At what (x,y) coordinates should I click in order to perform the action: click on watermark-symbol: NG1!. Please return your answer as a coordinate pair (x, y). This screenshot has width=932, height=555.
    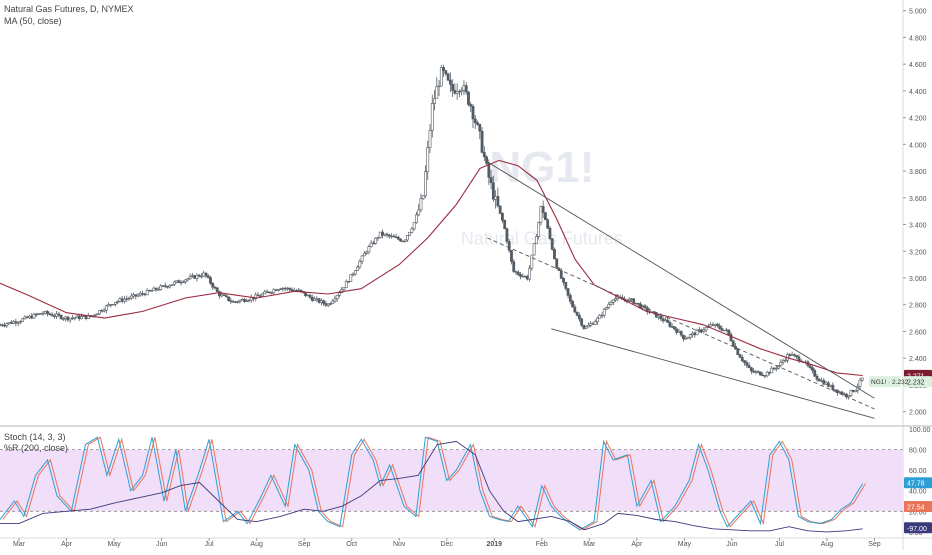
    Looking at the image, I should click on (541, 167).